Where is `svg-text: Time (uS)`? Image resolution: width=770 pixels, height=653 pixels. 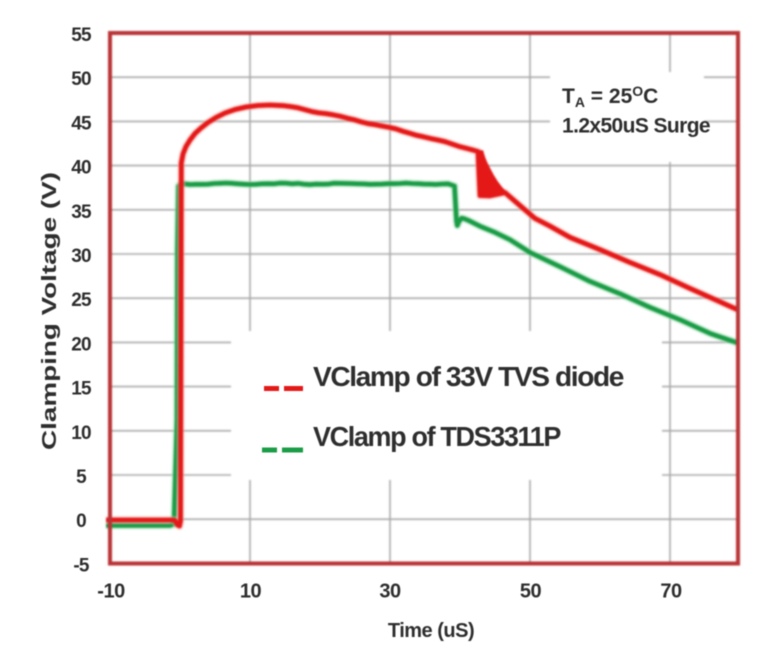 svg-text: Time (uS) is located at coordinates (431, 631).